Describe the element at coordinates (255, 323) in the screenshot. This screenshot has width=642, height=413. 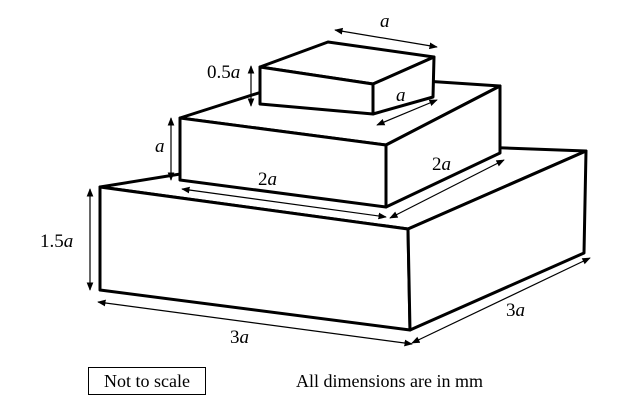
I see `bottom-width-dim` at that location.